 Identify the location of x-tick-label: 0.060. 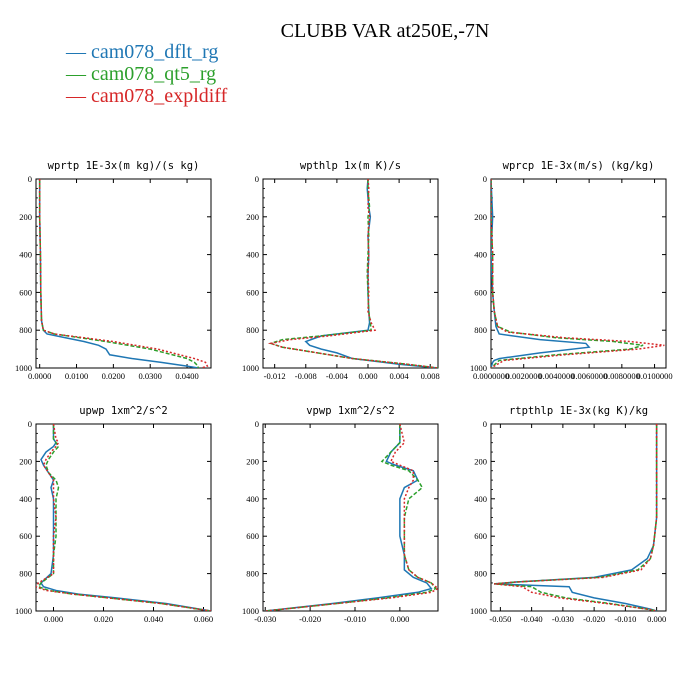
(203, 619).